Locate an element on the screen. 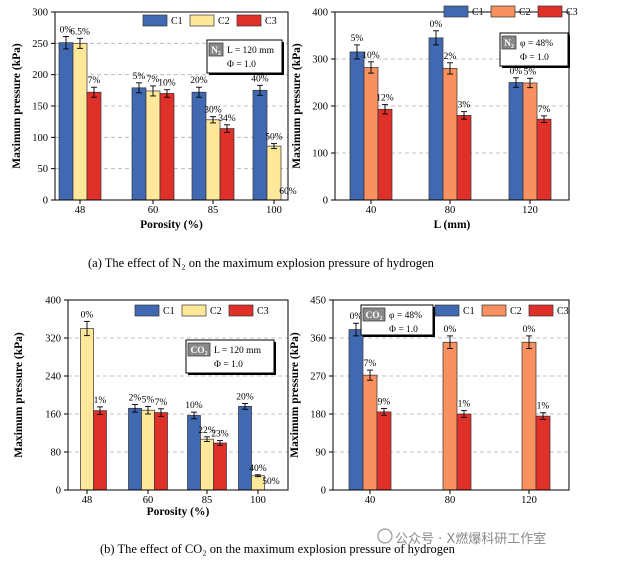 Image resolution: width=623 pixels, height=563 pixels. chart-b1-xtick-label: 85 is located at coordinates (207, 500).